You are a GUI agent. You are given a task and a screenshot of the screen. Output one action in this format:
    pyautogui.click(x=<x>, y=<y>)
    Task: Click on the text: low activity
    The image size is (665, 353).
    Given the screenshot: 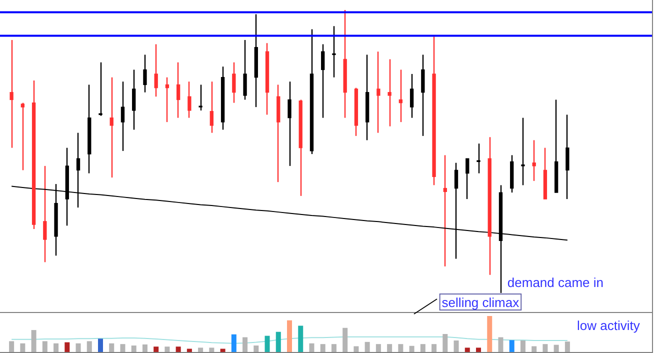 What is the action you would take?
    pyautogui.click(x=608, y=325)
    